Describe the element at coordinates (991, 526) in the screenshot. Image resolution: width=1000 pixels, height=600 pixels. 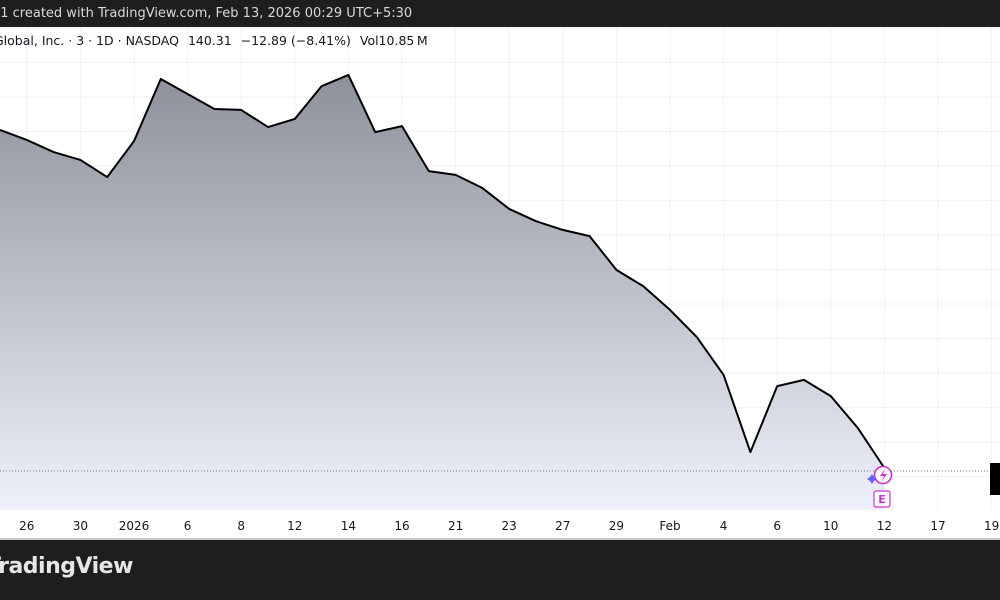
I see `x-tick-label: 19` at that location.